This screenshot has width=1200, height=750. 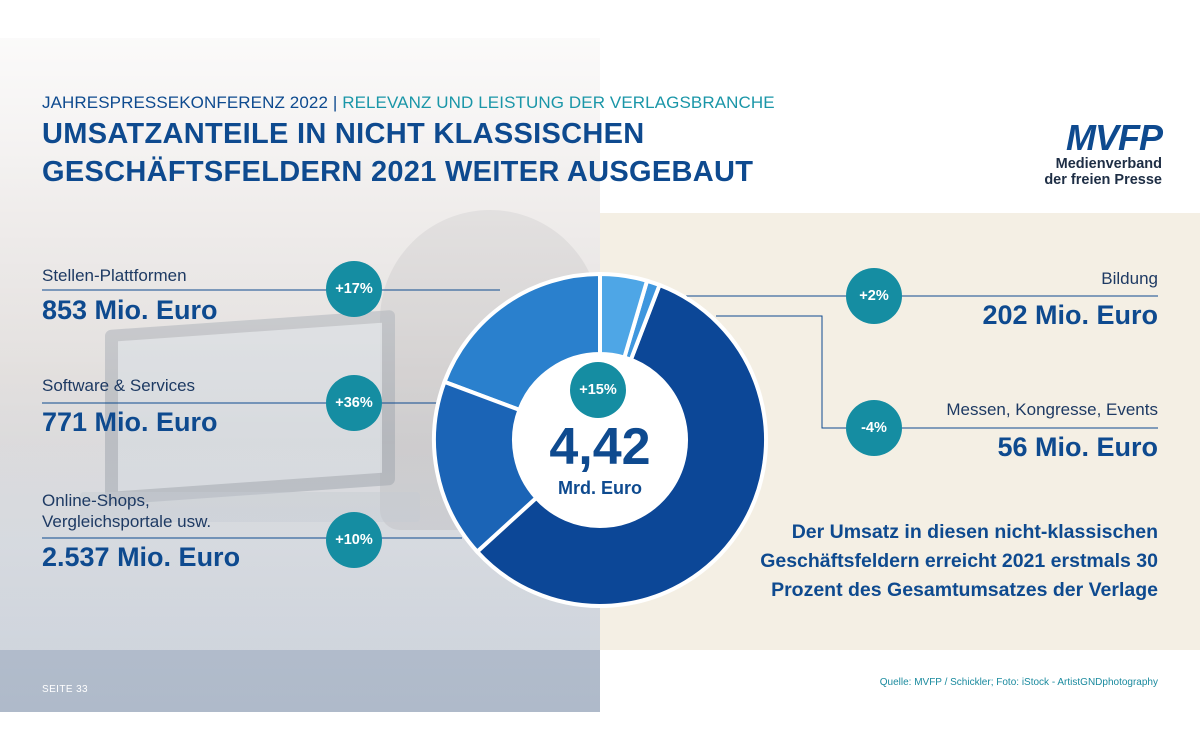 What do you see at coordinates (398, 172) in the screenshot?
I see `page-title-line-2: GESCHÄFTSFELDERN 2021 WEITER AUSGEBAUT` at bounding box center [398, 172].